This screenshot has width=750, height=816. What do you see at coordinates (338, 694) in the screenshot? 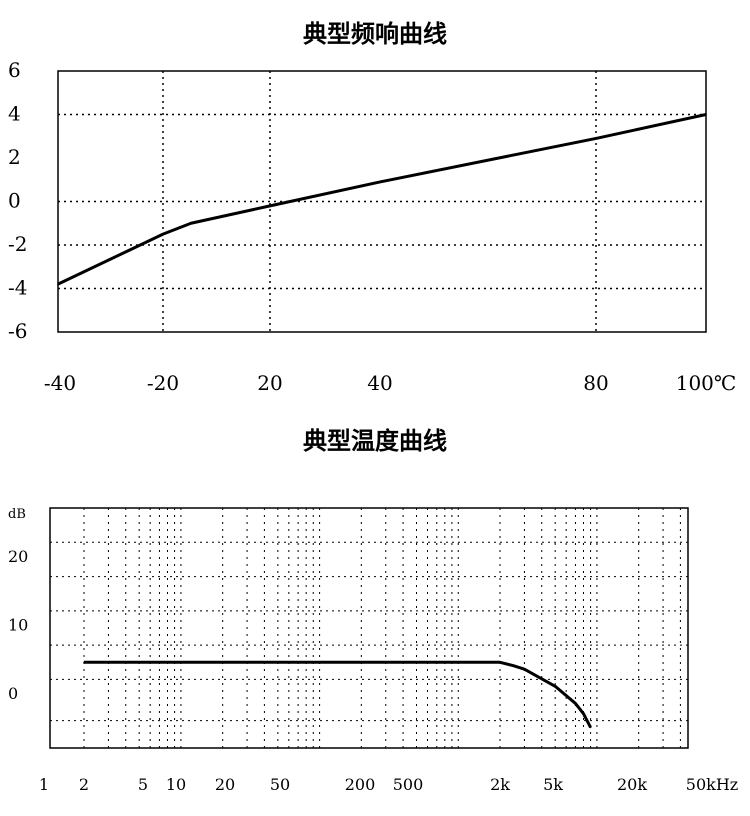
I see `series-line` at bounding box center [338, 694].